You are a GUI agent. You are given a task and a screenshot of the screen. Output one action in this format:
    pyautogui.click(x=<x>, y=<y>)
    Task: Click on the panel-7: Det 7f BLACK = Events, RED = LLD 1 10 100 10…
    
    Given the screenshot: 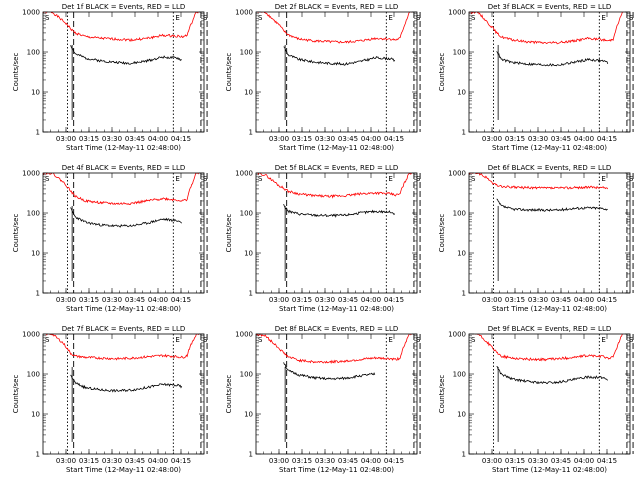 What is the action you would take?
    pyautogui.click(x=110, y=399)
    